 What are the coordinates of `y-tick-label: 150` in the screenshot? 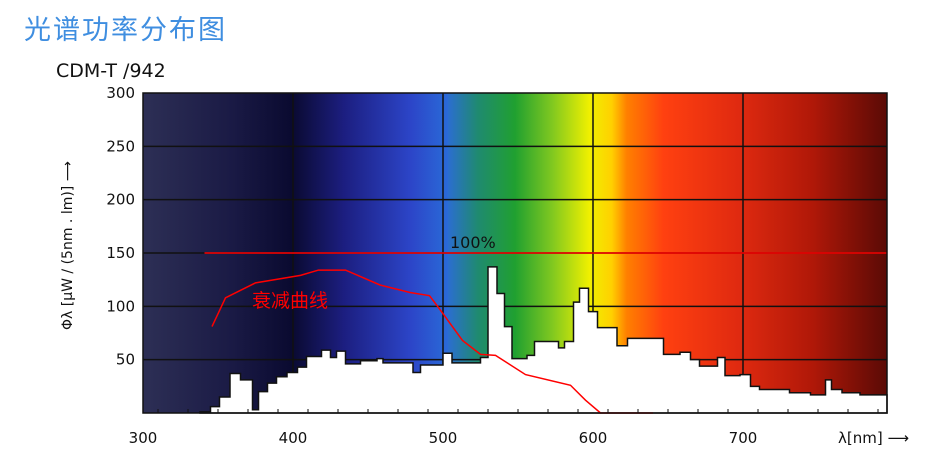 It's located at (120, 253).